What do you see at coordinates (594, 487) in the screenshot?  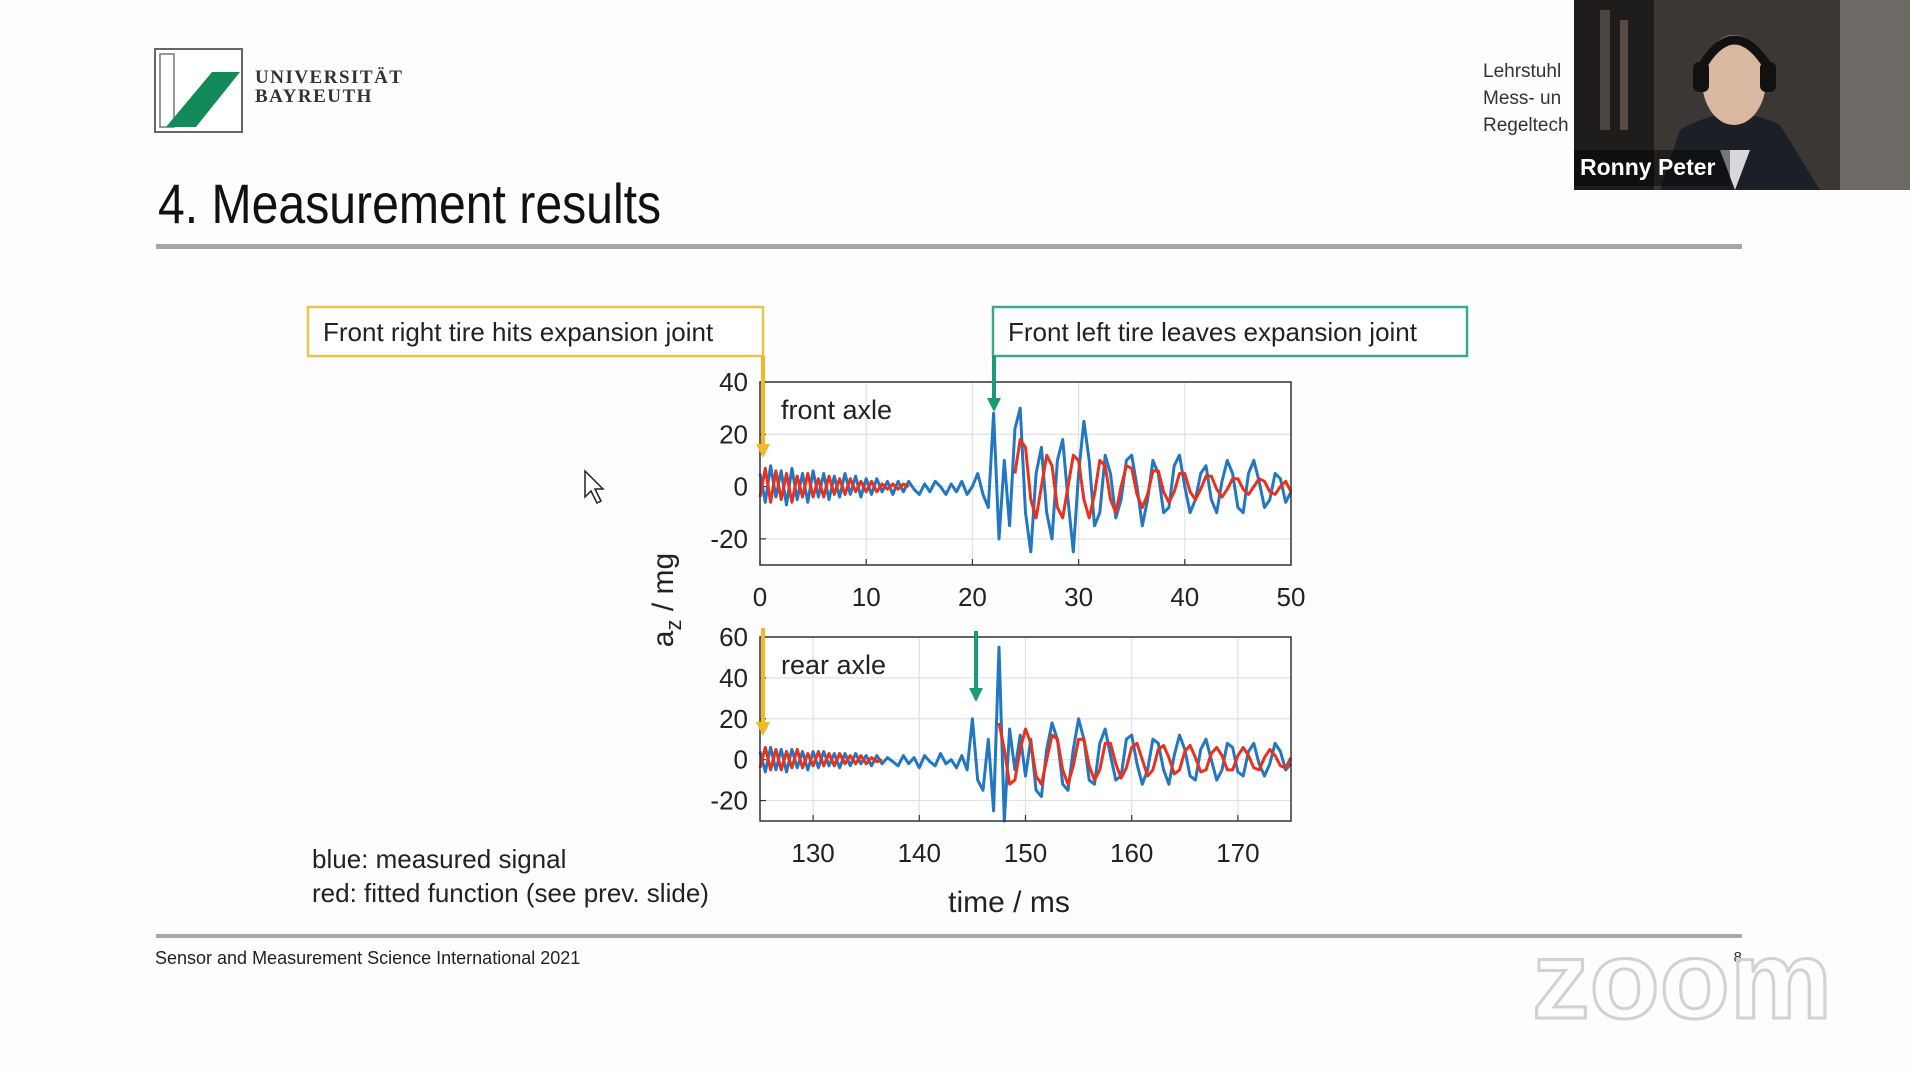 I see `mouse-cursor` at bounding box center [594, 487].